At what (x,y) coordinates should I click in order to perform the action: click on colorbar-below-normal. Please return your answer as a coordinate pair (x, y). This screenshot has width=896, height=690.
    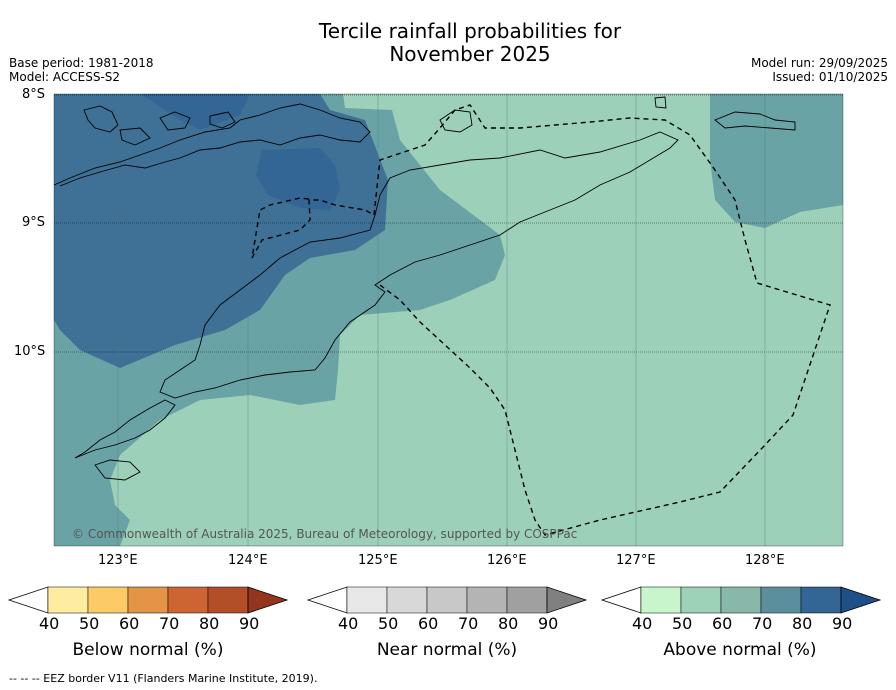
    Looking at the image, I should click on (148, 600).